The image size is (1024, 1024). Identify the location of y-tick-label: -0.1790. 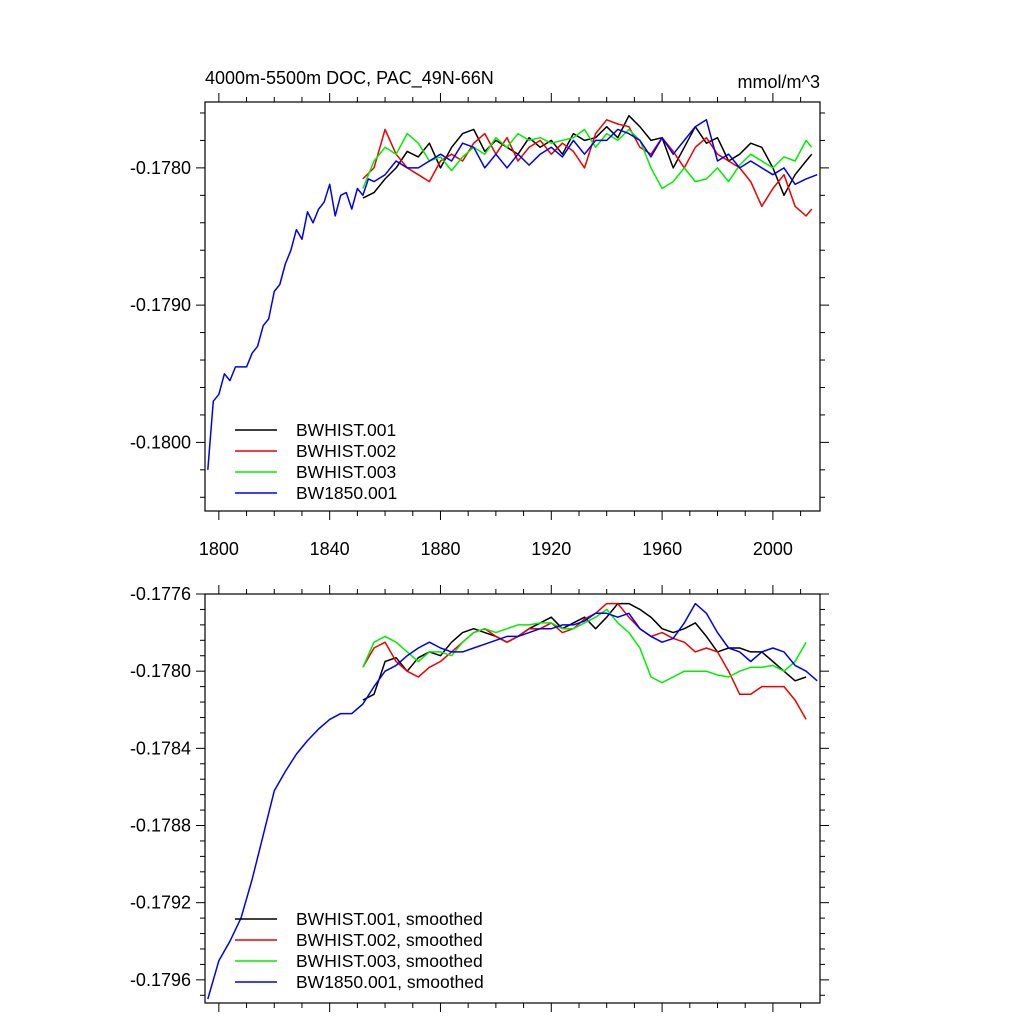
(160, 305).